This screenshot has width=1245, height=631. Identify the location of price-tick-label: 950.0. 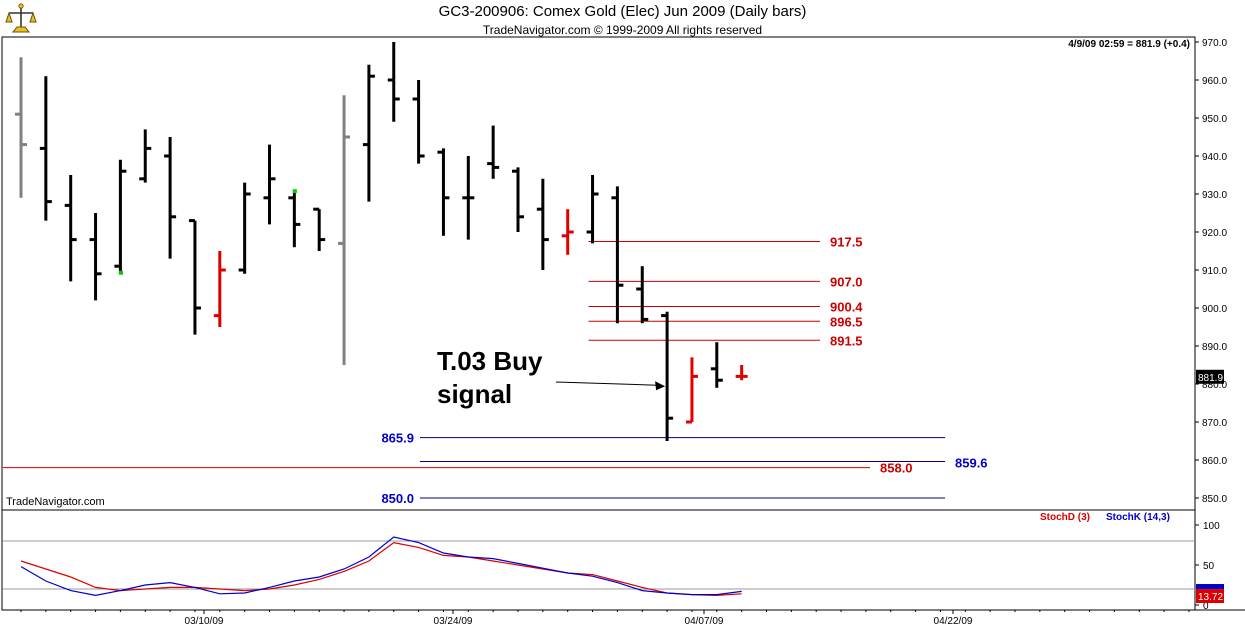
(1214, 119).